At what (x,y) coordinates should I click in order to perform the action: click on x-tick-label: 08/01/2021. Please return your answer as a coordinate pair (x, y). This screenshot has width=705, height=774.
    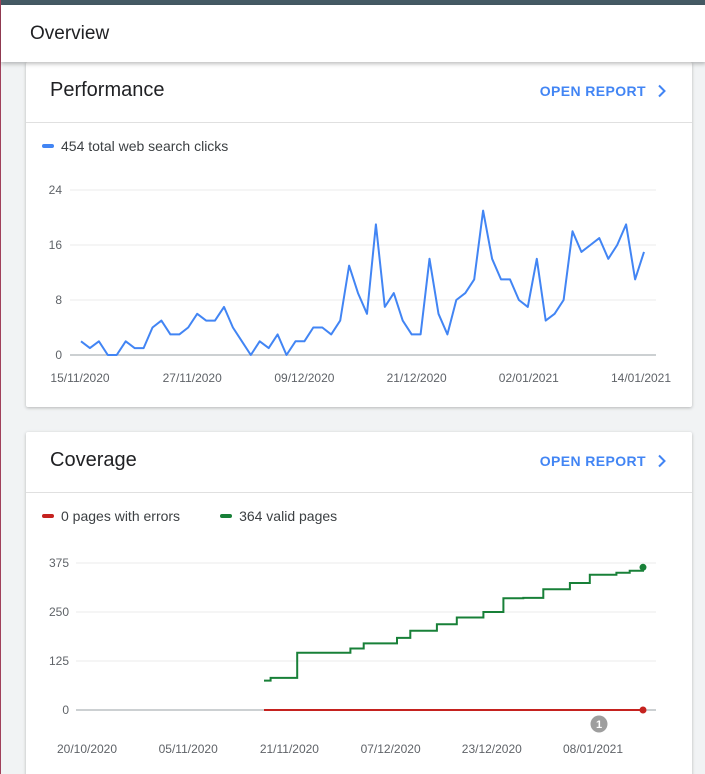
    Looking at the image, I should click on (593, 749).